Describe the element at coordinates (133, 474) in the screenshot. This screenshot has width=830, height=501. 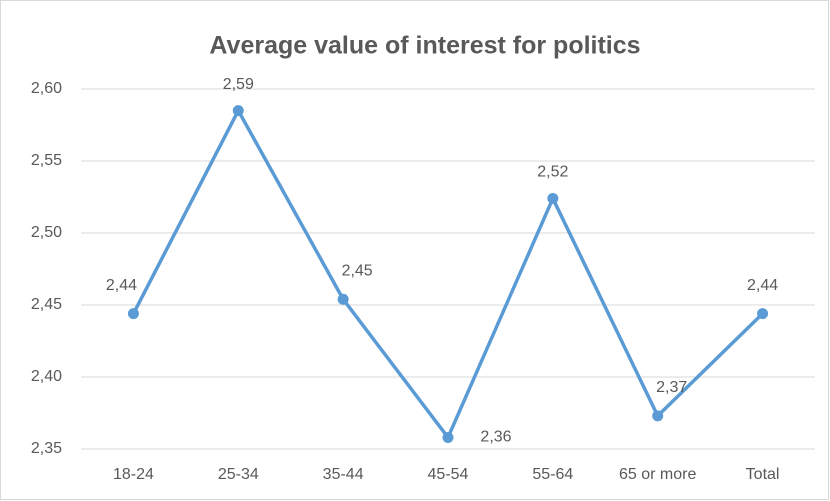
I see `x-tick-label: 18-24` at that location.